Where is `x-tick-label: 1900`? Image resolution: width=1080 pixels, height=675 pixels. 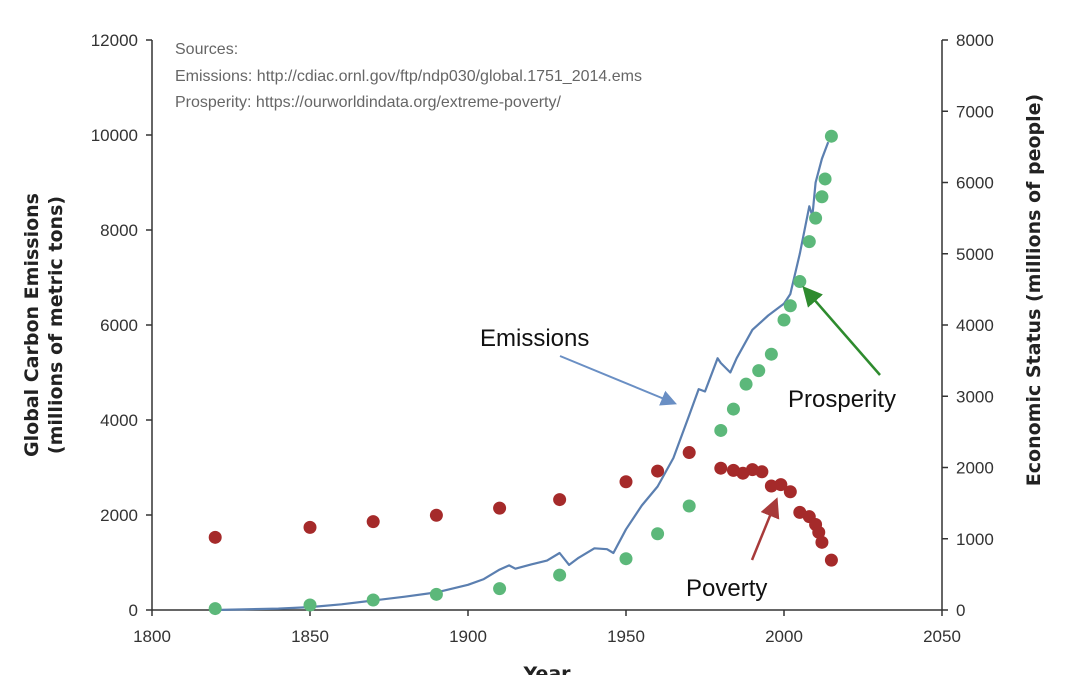 x-tick-label: 1900 is located at coordinates (468, 636).